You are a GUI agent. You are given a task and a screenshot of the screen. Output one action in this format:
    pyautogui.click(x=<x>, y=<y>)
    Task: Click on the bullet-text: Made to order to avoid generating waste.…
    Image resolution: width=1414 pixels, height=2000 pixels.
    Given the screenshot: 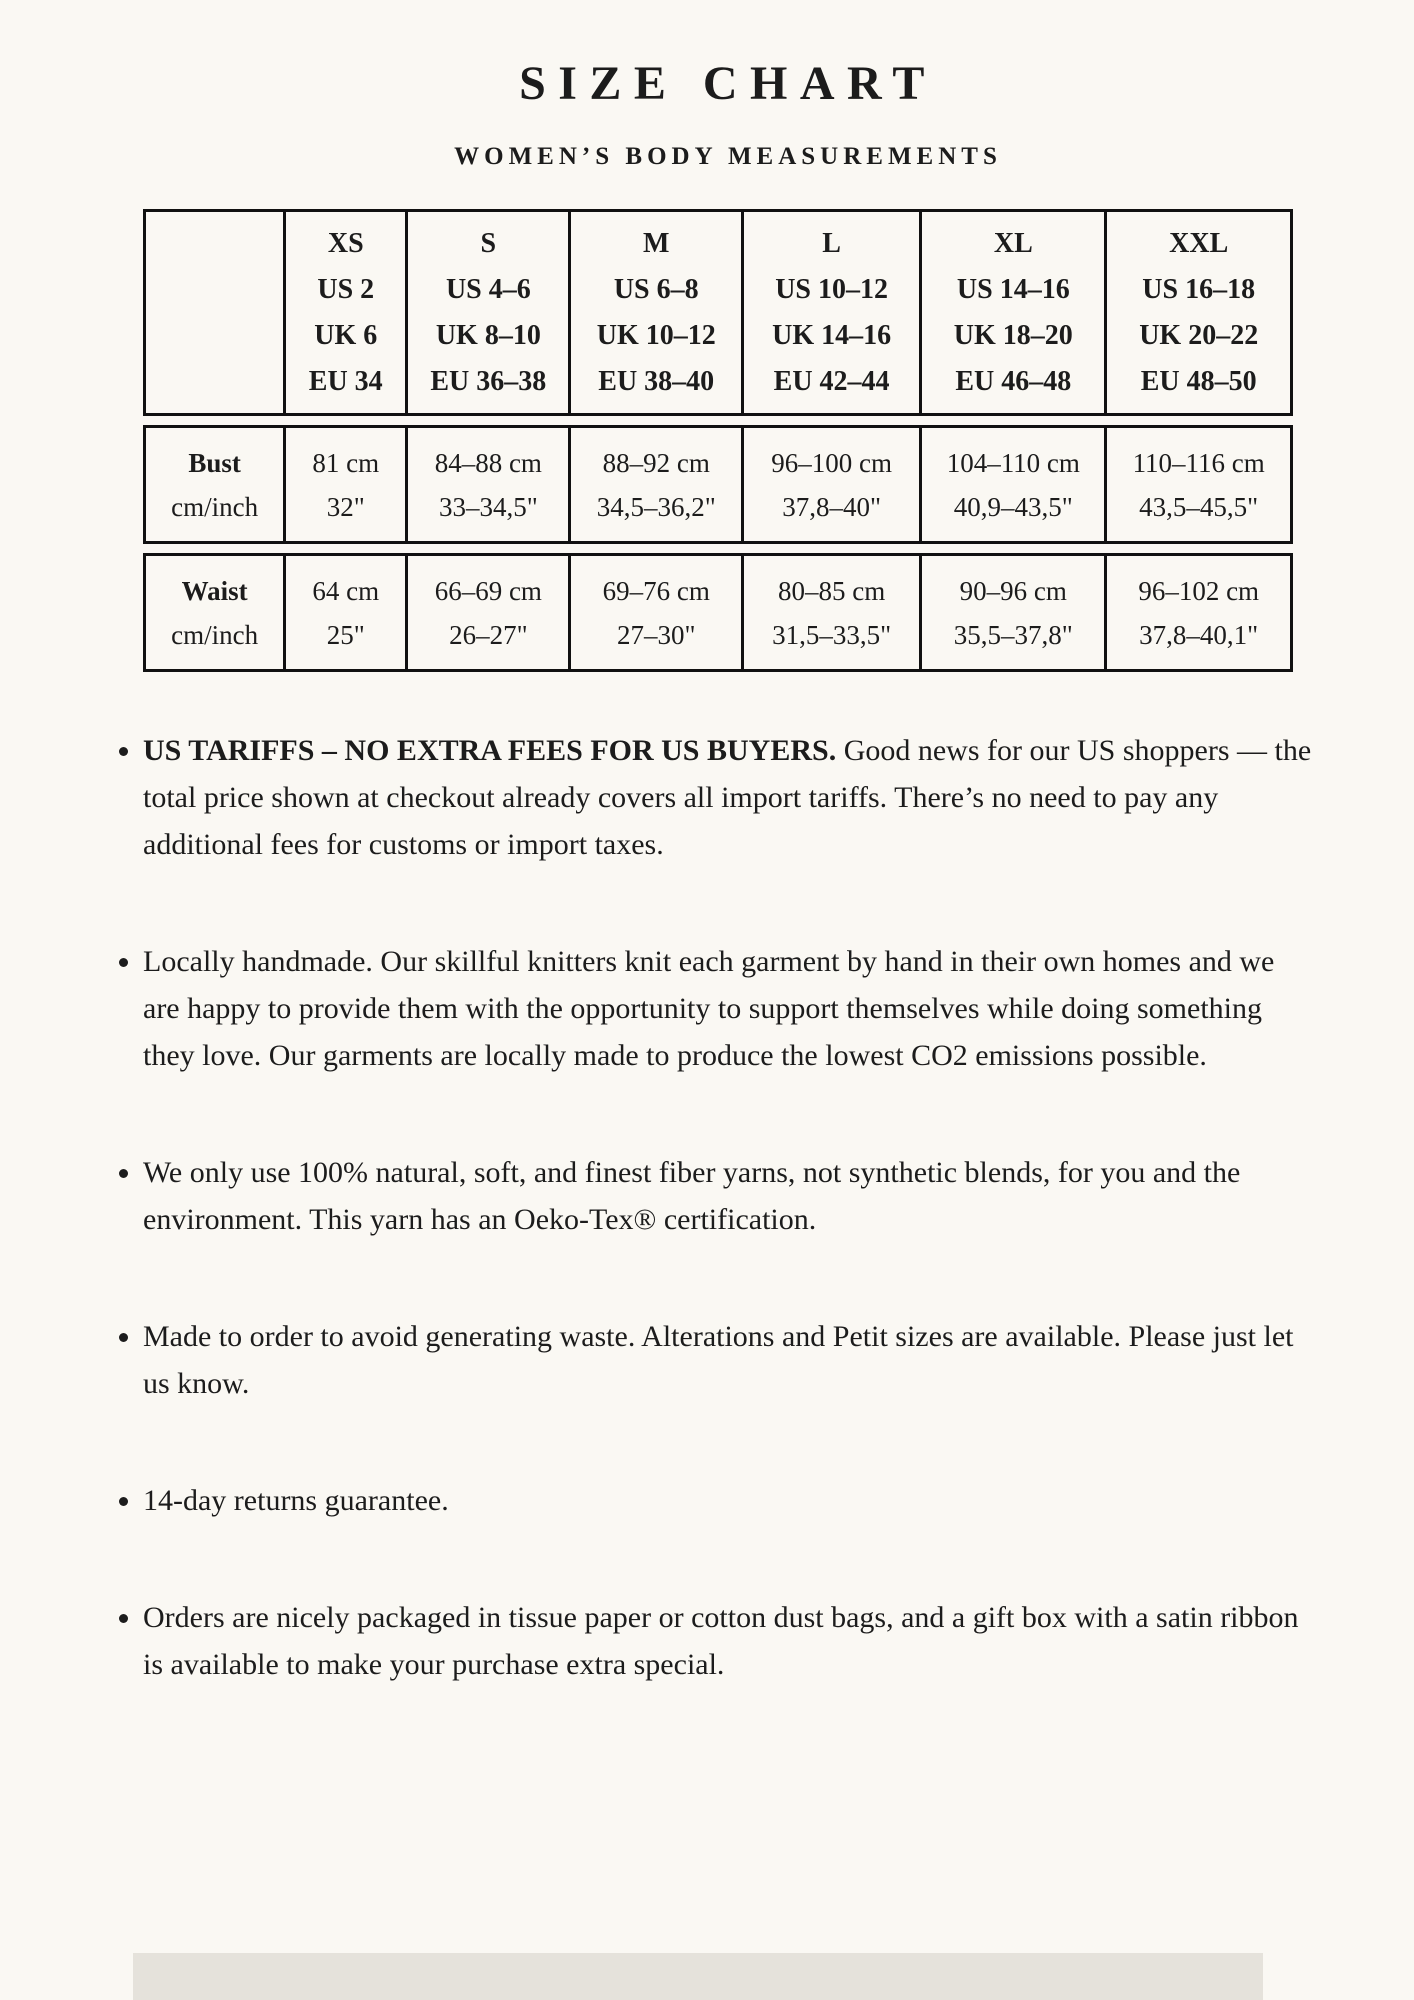 What is the action you would take?
    pyautogui.click(x=718, y=1360)
    